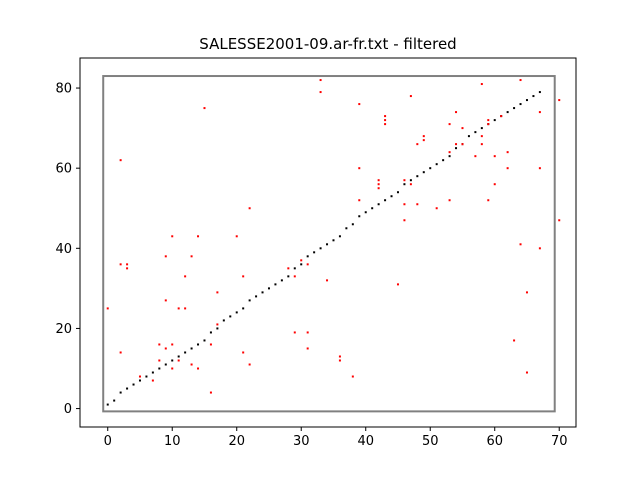 The width and height of the screenshot is (640, 480). I want to click on y-tick-label: 0, so click(68, 409).